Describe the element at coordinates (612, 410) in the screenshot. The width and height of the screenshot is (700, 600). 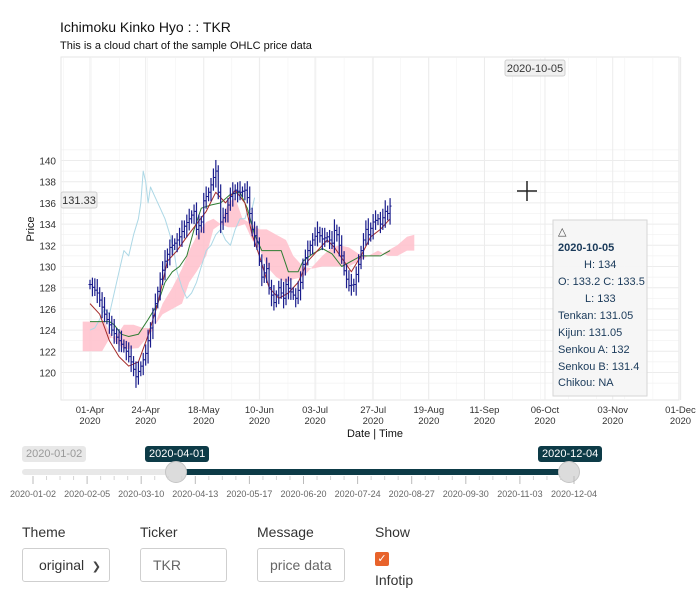
I see `x-tick-label: 03-Nov` at that location.